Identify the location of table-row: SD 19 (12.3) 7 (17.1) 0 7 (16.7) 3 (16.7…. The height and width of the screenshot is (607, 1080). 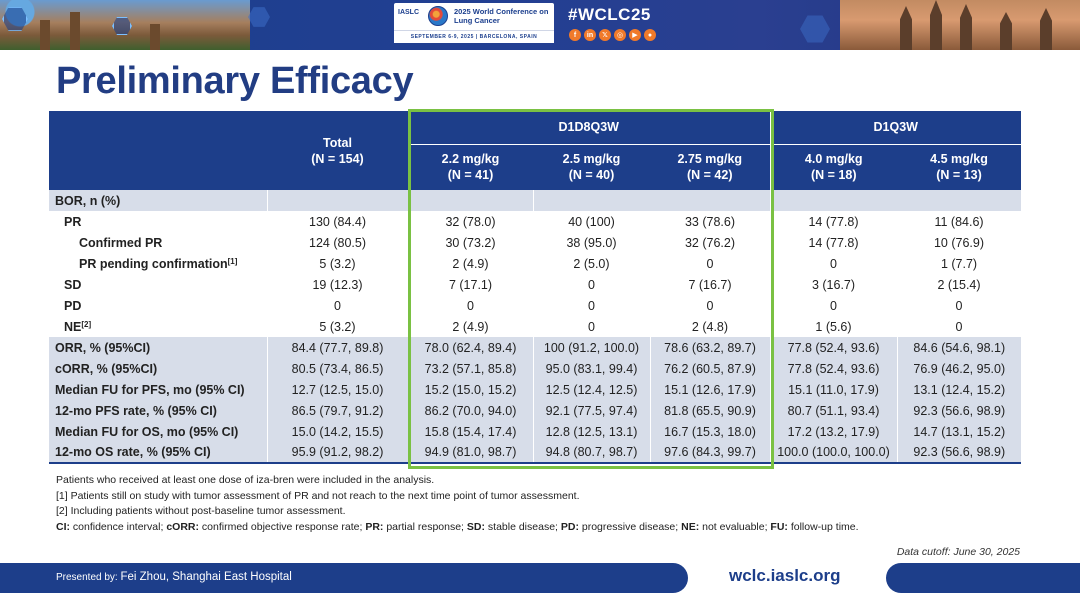
(535, 284).